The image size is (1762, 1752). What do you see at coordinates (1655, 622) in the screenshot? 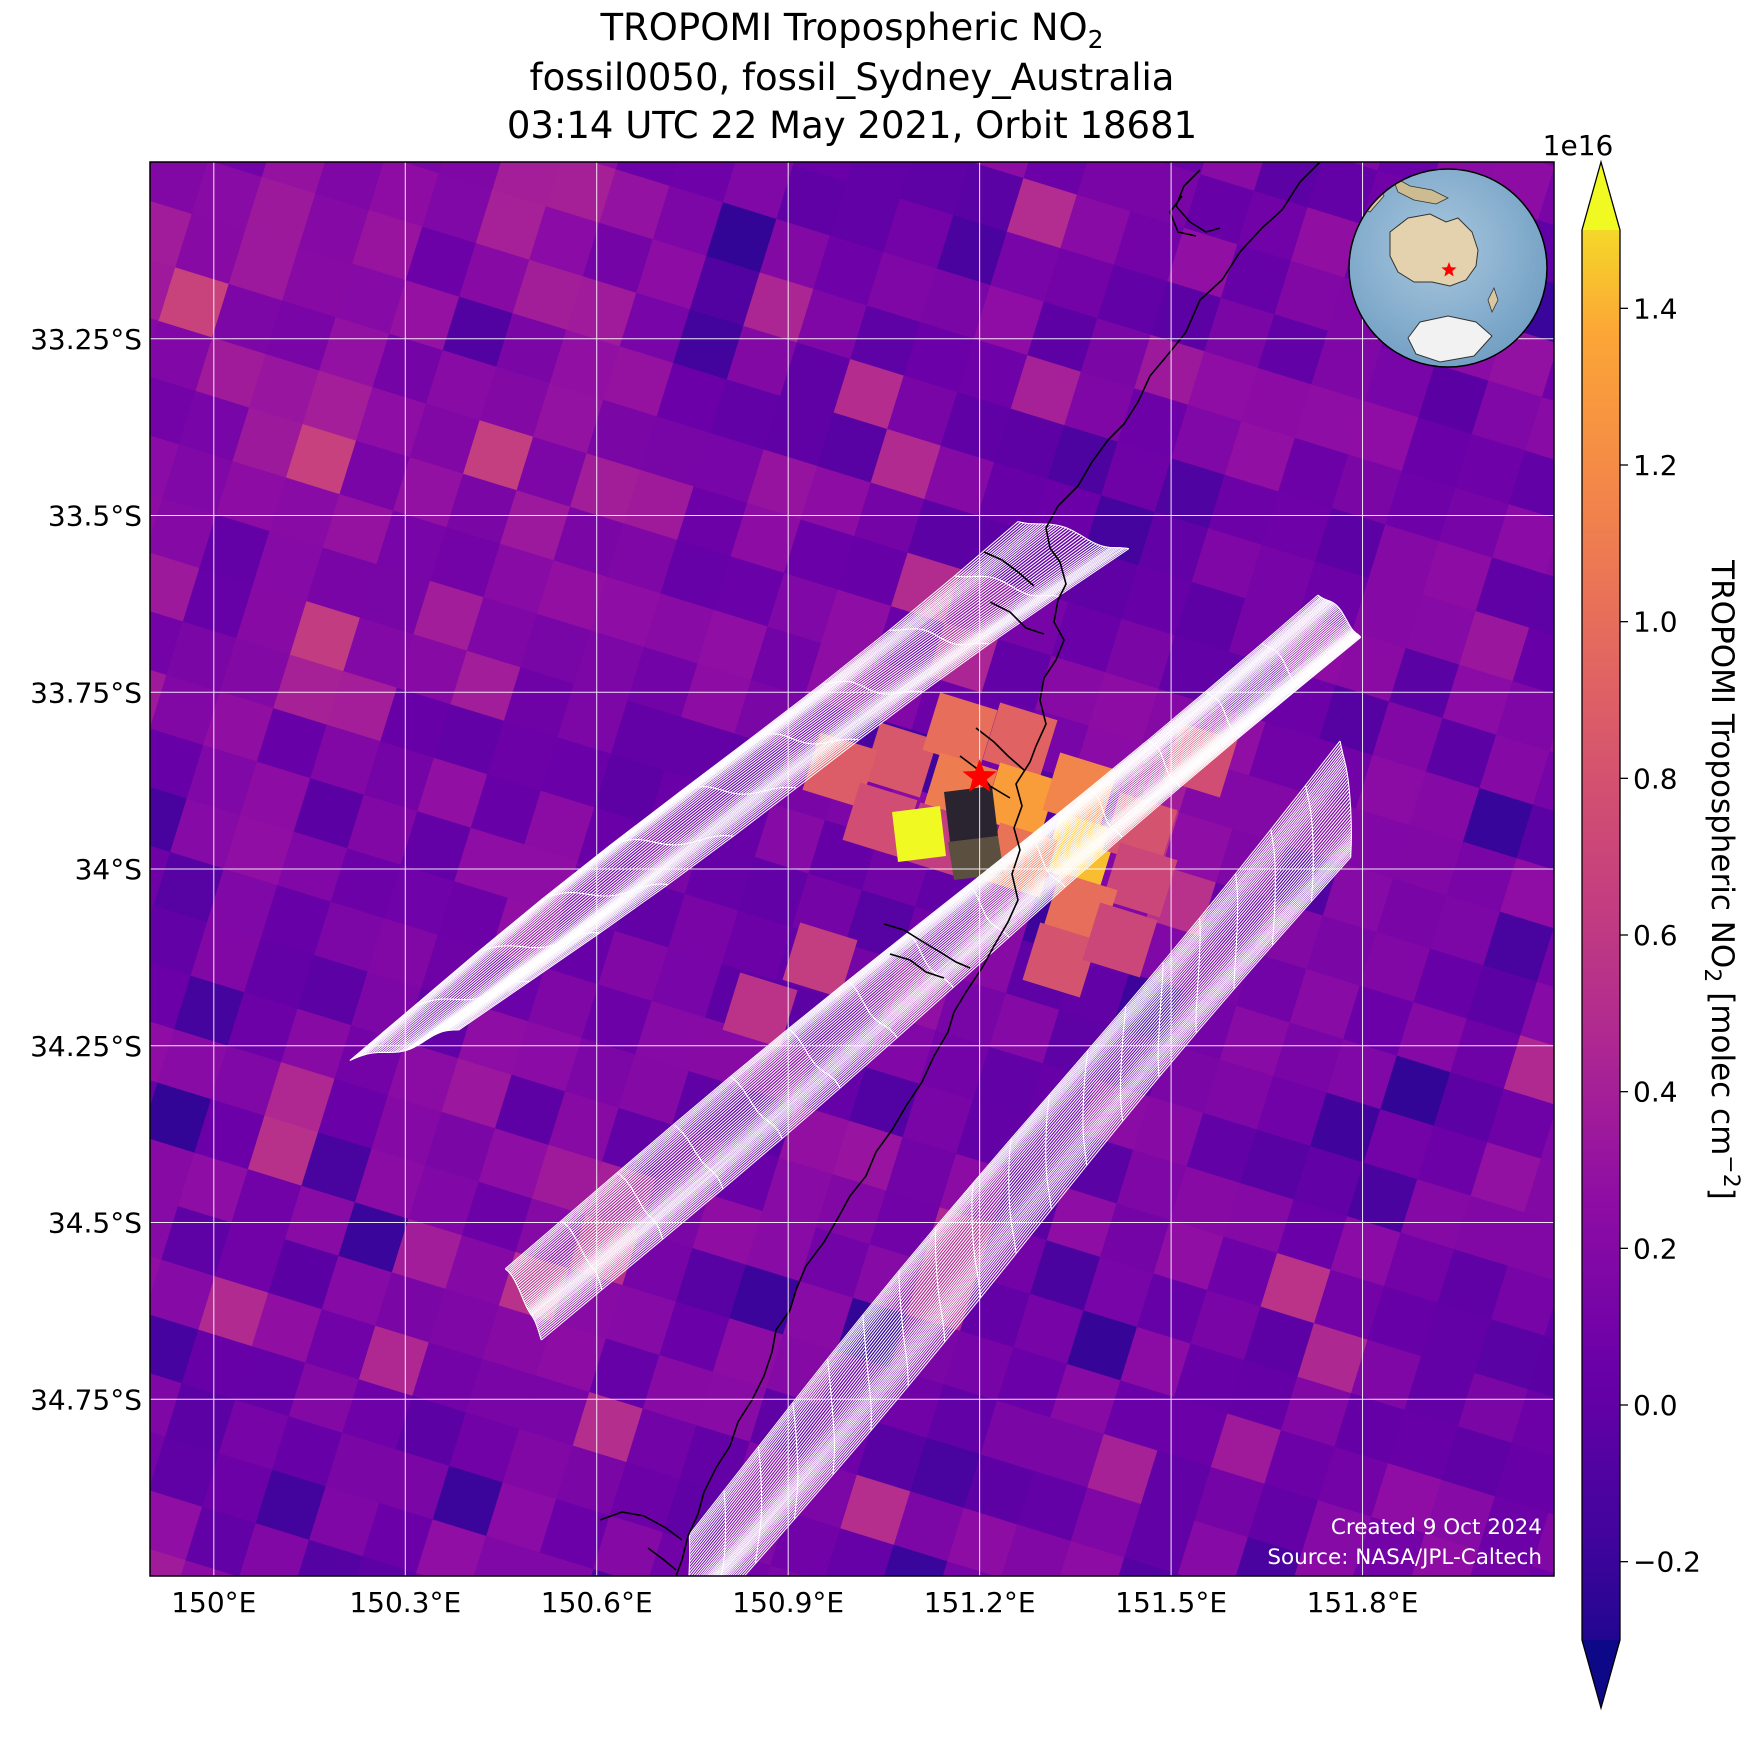
I see `colorbar-tick-label: 1.0` at bounding box center [1655, 622].